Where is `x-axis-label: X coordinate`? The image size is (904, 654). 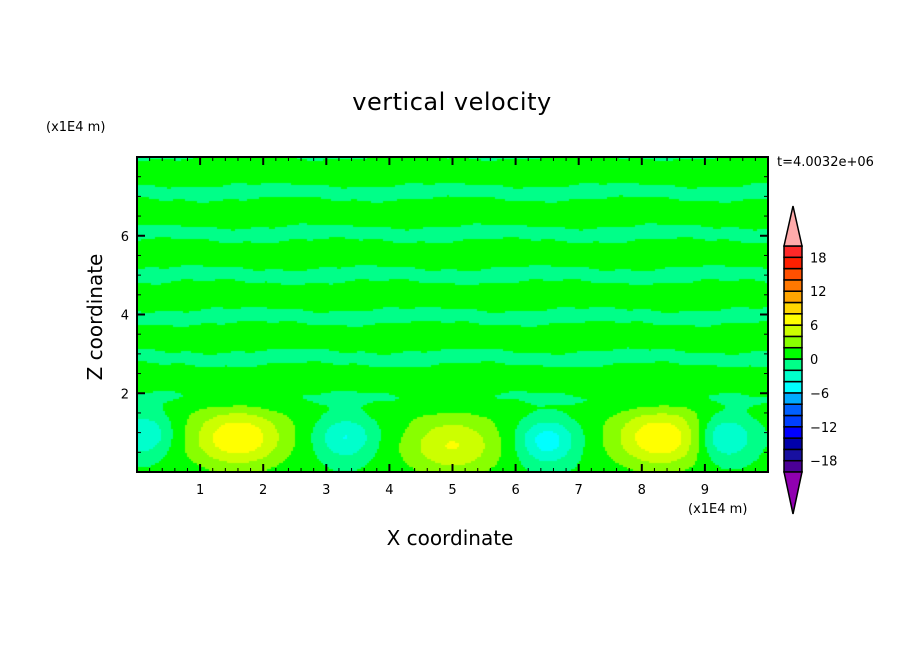 x-axis-label: X coordinate is located at coordinates (450, 538).